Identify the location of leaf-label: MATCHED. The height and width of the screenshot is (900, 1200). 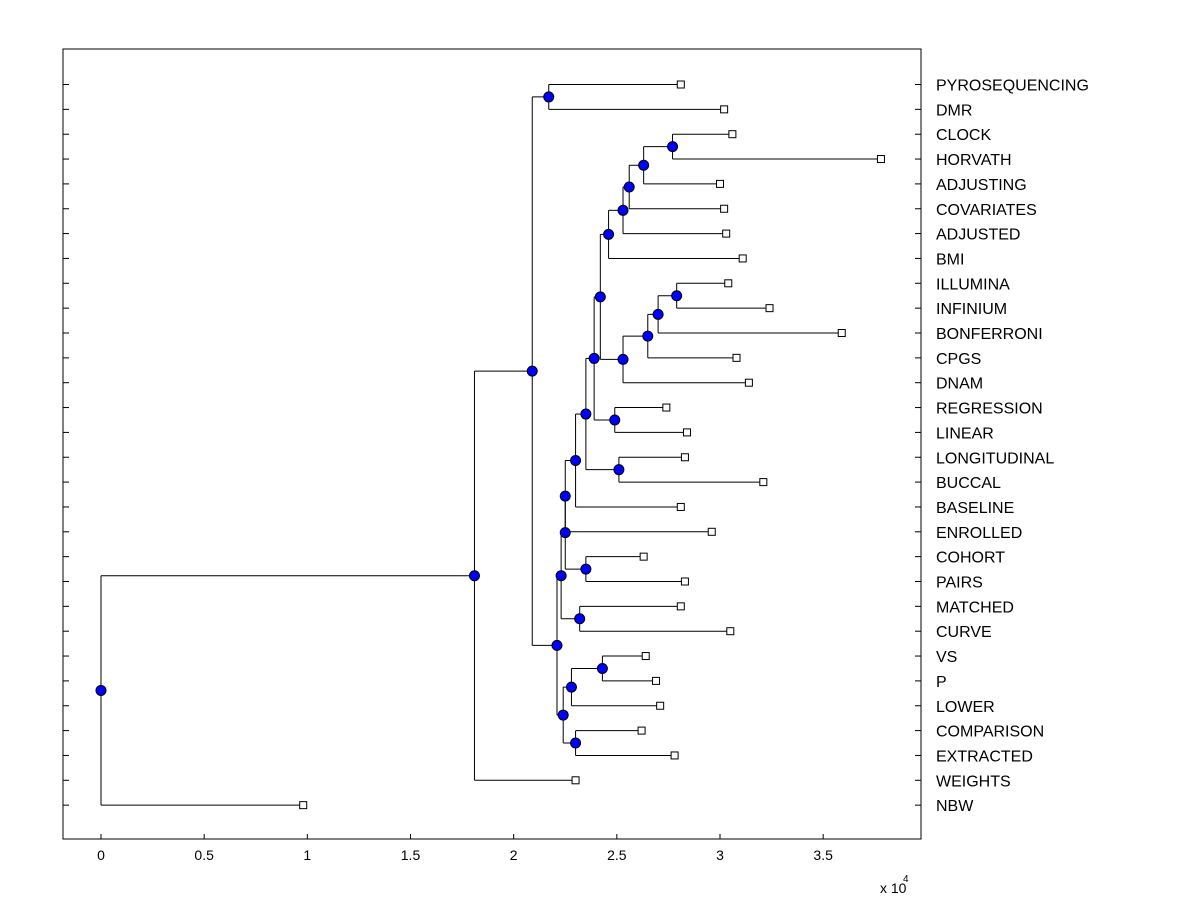
(975, 607).